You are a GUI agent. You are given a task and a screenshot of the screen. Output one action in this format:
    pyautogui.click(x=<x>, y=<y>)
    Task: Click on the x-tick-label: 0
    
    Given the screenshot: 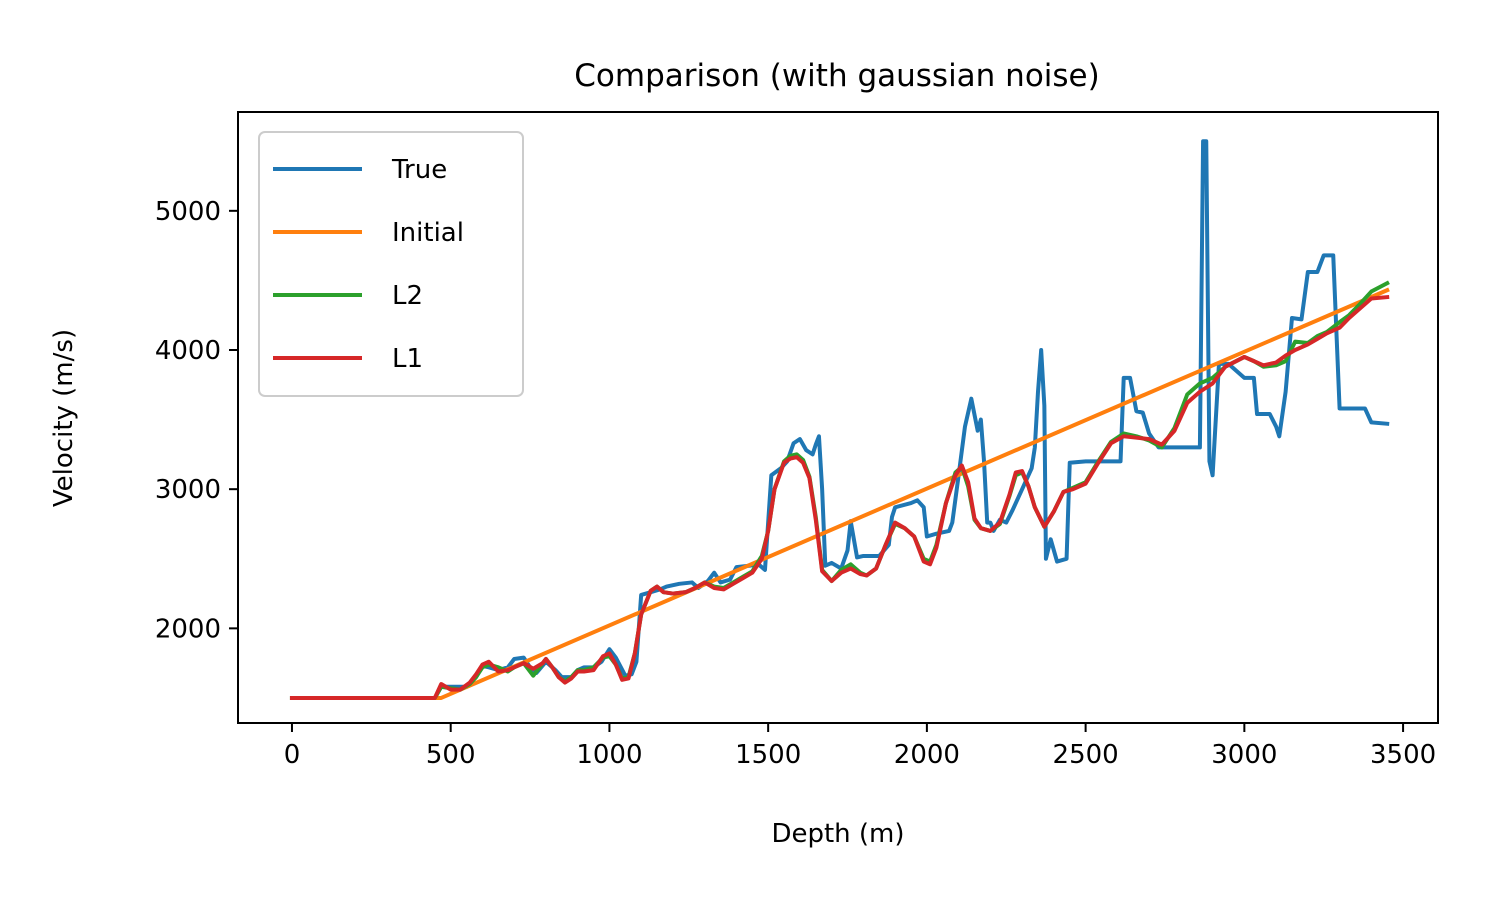 What is the action you would take?
    pyautogui.click(x=292, y=755)
    